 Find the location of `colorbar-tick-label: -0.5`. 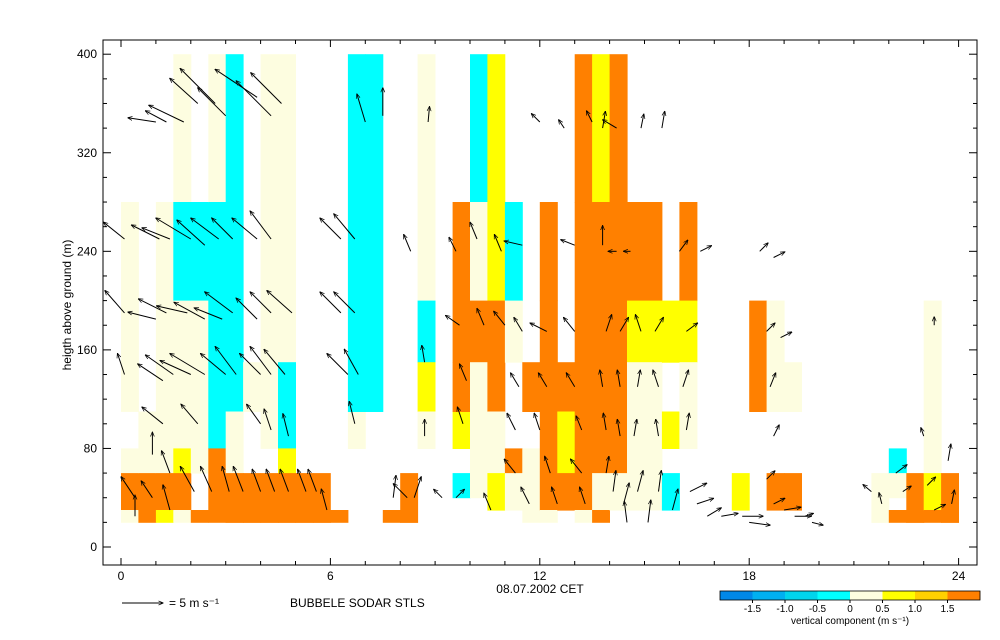

colorbar-tick-label: -0.5 is located at coordinates (818, 609).